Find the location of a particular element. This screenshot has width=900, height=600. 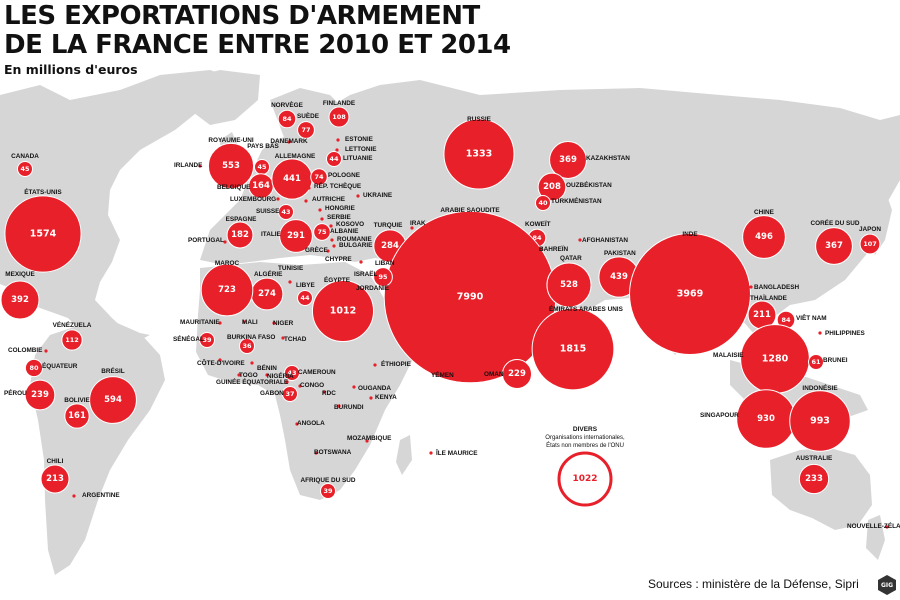

country-label-chili: CHILI is located at coordinates (55, 461).